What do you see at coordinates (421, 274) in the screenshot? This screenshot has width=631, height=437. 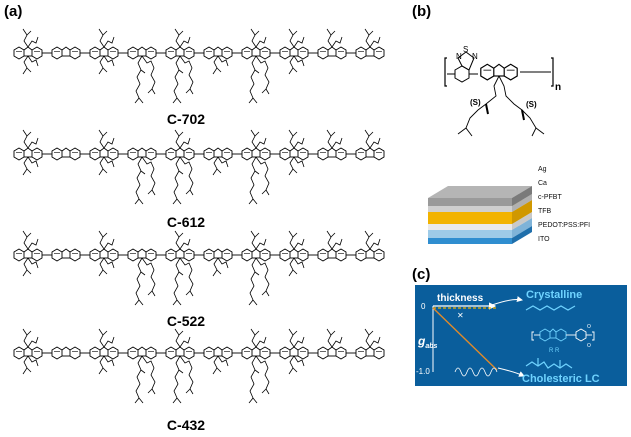 I see `panel-c-label: (c)` at bounding box center [421, 274].